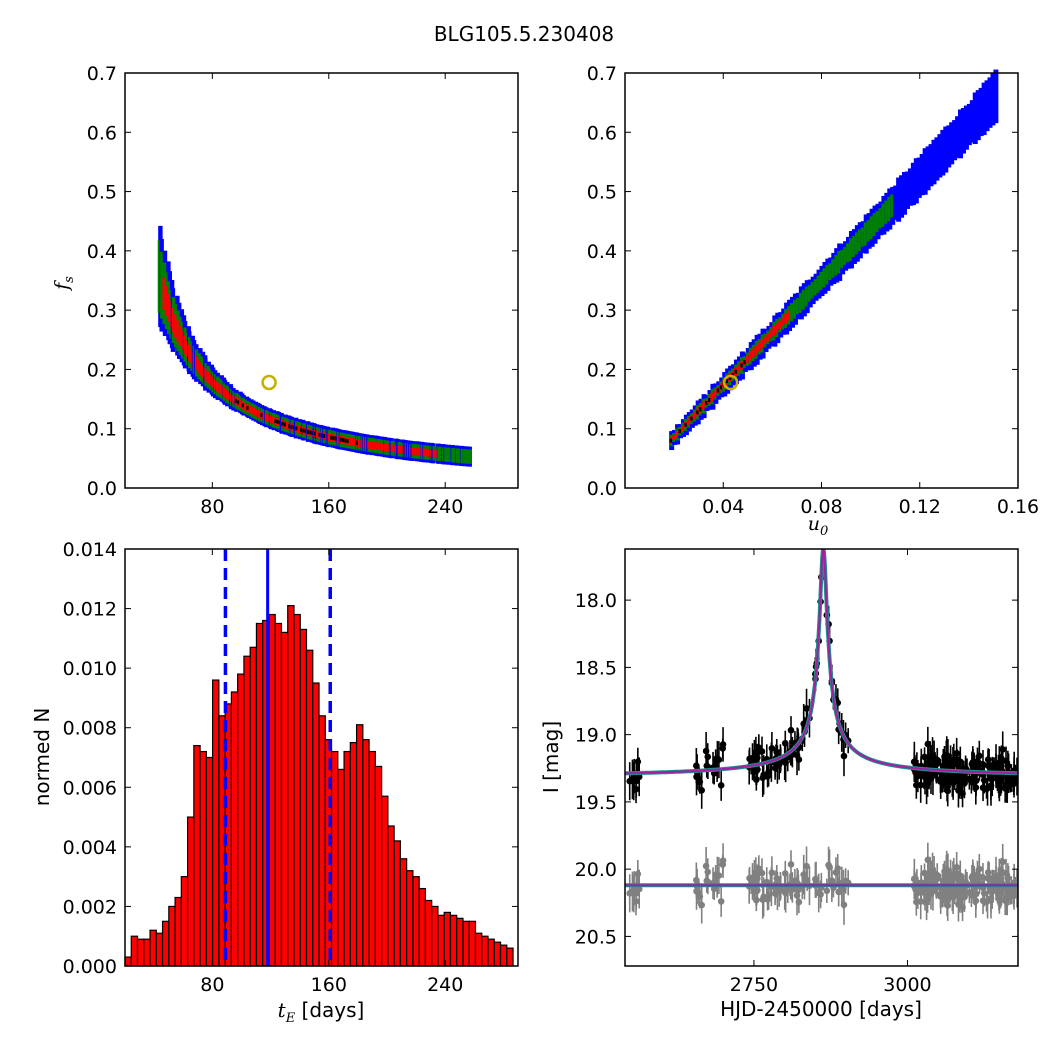 The height and width of the screenshot is (1050, 1050). What do you see at coordinates (596, 803) in the screenshot?
I see `y-tick-label: 19.5` at bounding box center [596, 803].